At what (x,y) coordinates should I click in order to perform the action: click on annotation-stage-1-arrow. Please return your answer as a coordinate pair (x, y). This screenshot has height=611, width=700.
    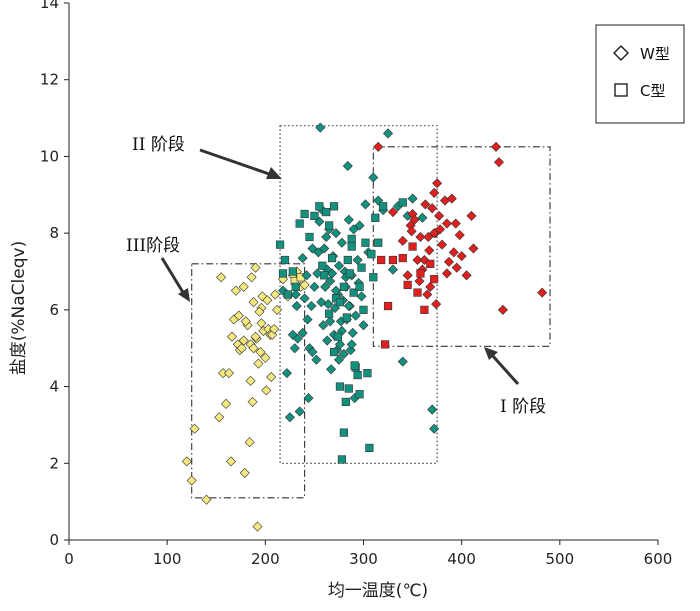
    Looking at the image, I should click on (505, 369).